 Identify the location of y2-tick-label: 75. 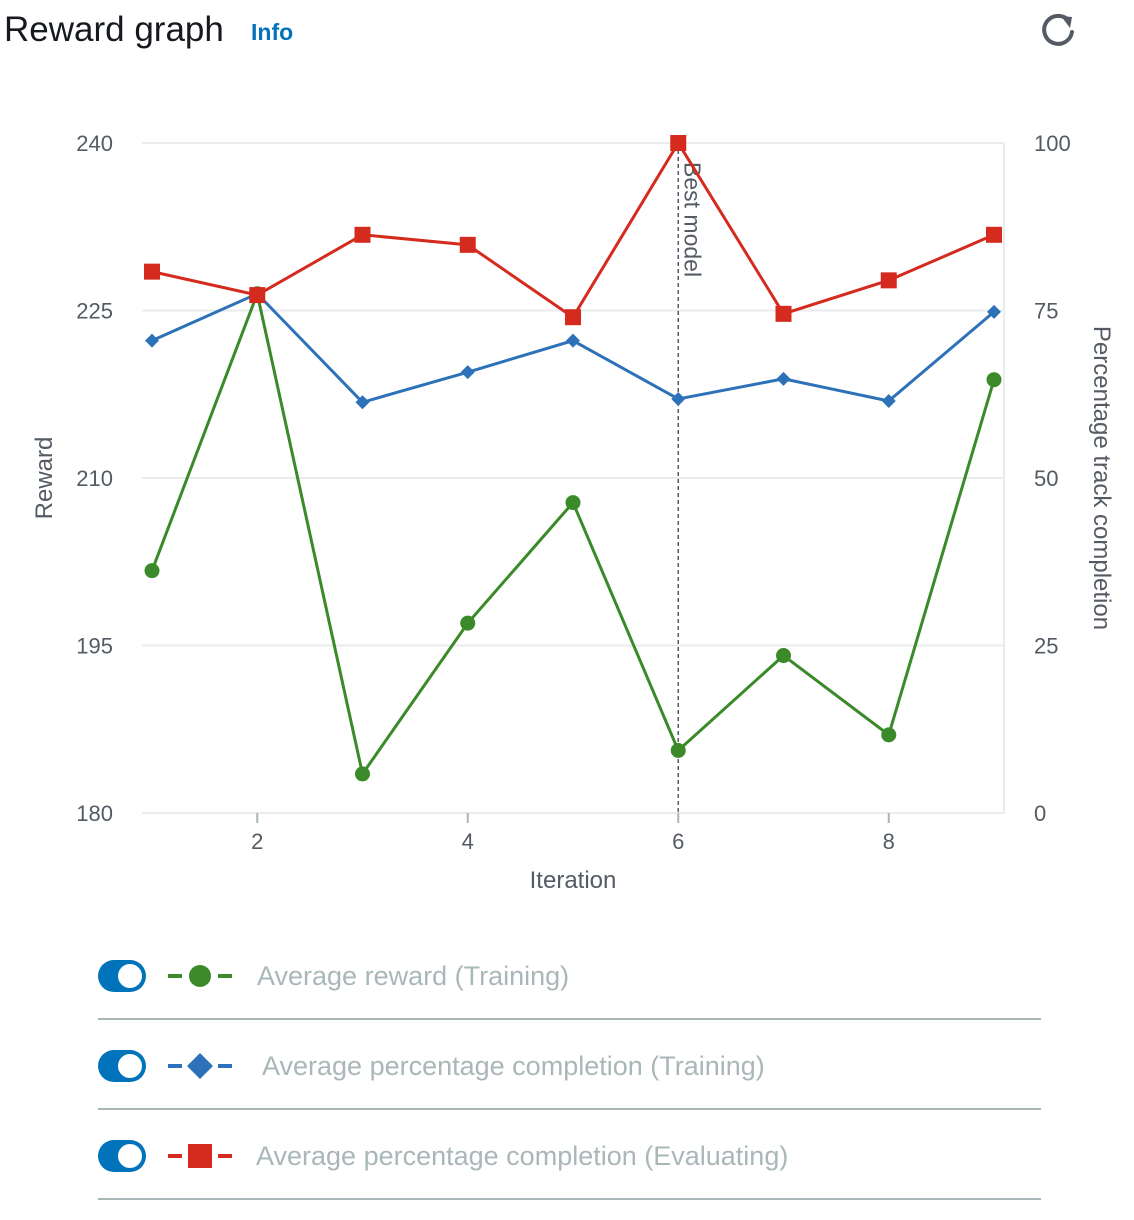
(1046, 311).